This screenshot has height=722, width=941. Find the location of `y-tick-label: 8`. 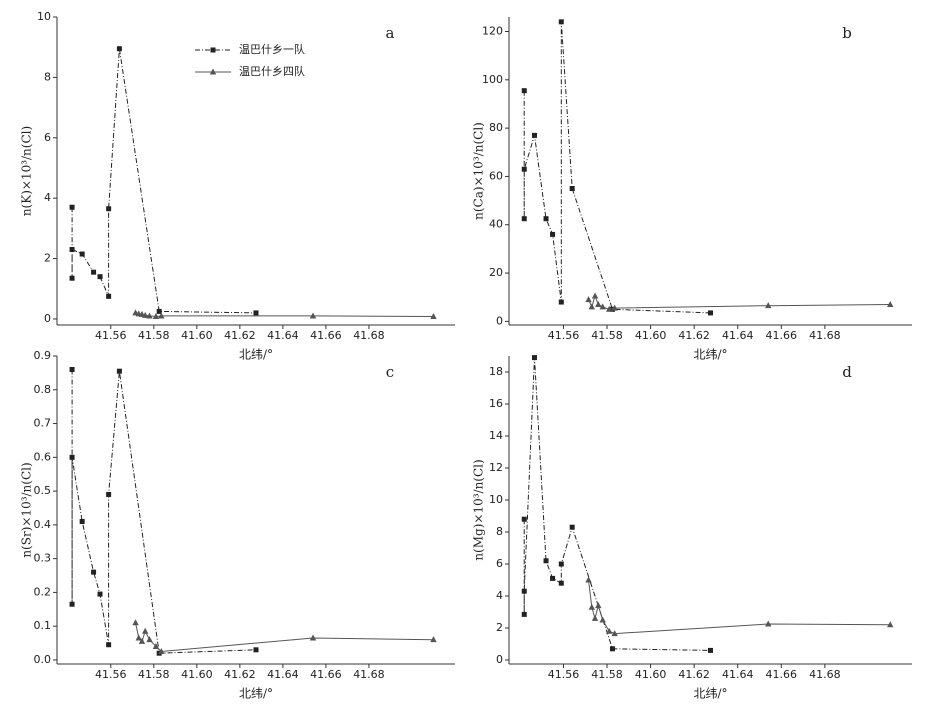

y-tick-label: 8 is located at coordinates (499, 531).